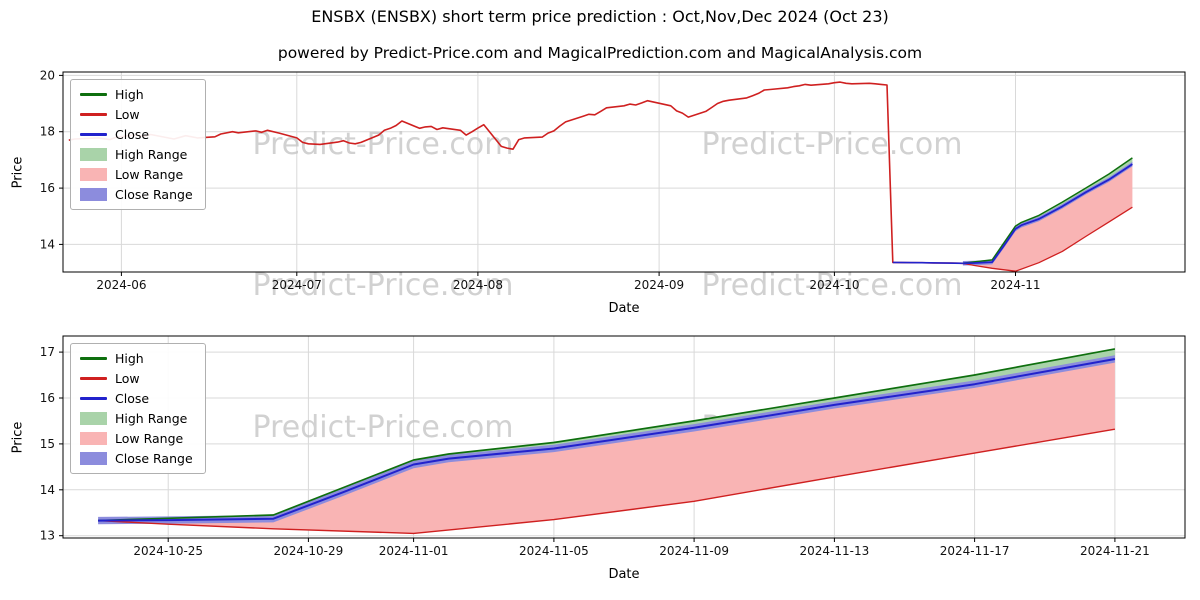  What do you see at coordinates (927, 263) in the screenshot?
I see `close-historical-line` at bounding box center [927, 263].